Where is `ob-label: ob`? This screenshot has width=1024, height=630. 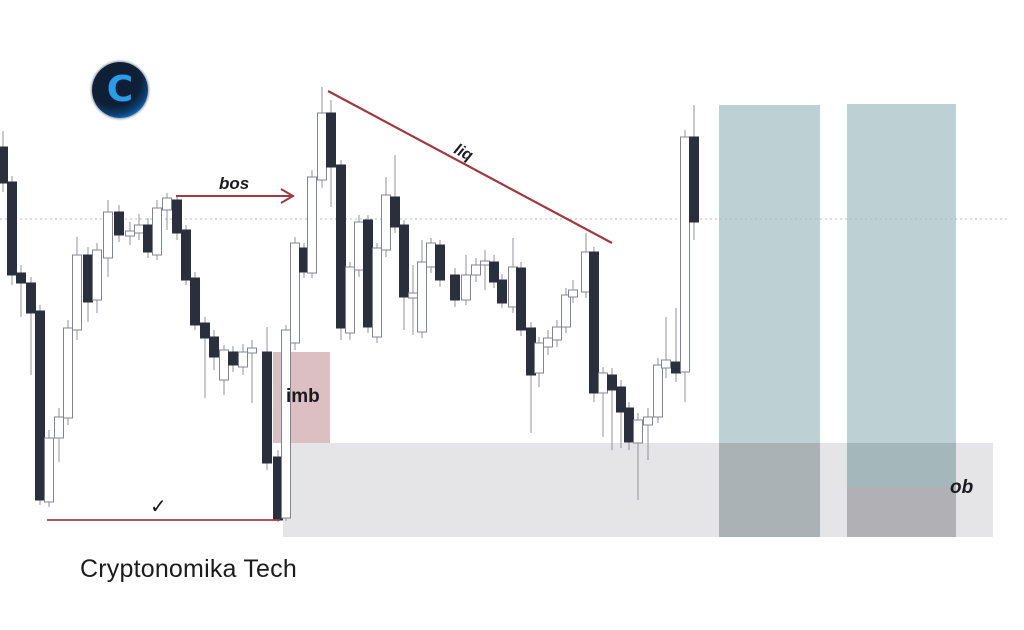 ob-label: ob is located at coordinates (962, 487).